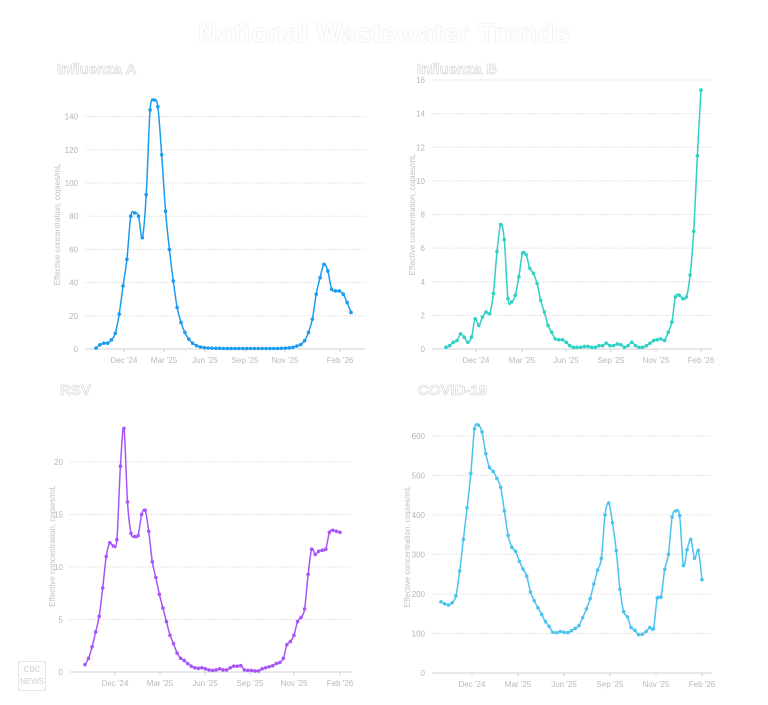 The image size is (768, 705). I want to click on y-tick-label: 600, so click(419, 436).